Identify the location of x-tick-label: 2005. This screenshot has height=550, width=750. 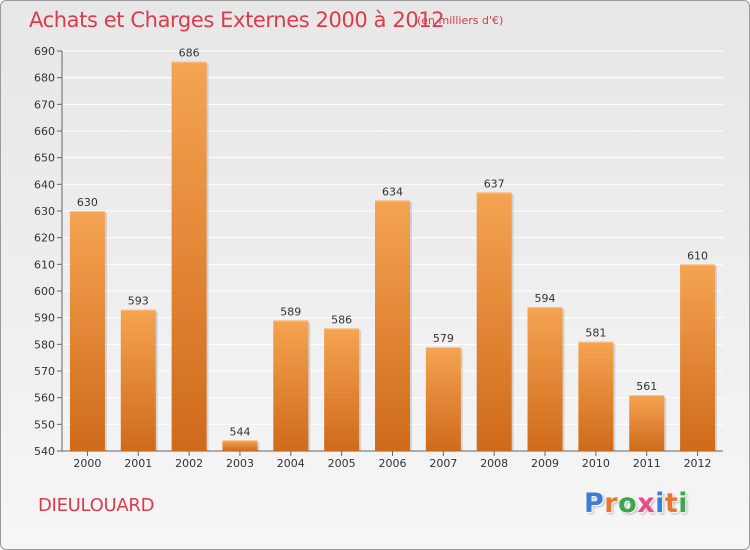
(342, 463).